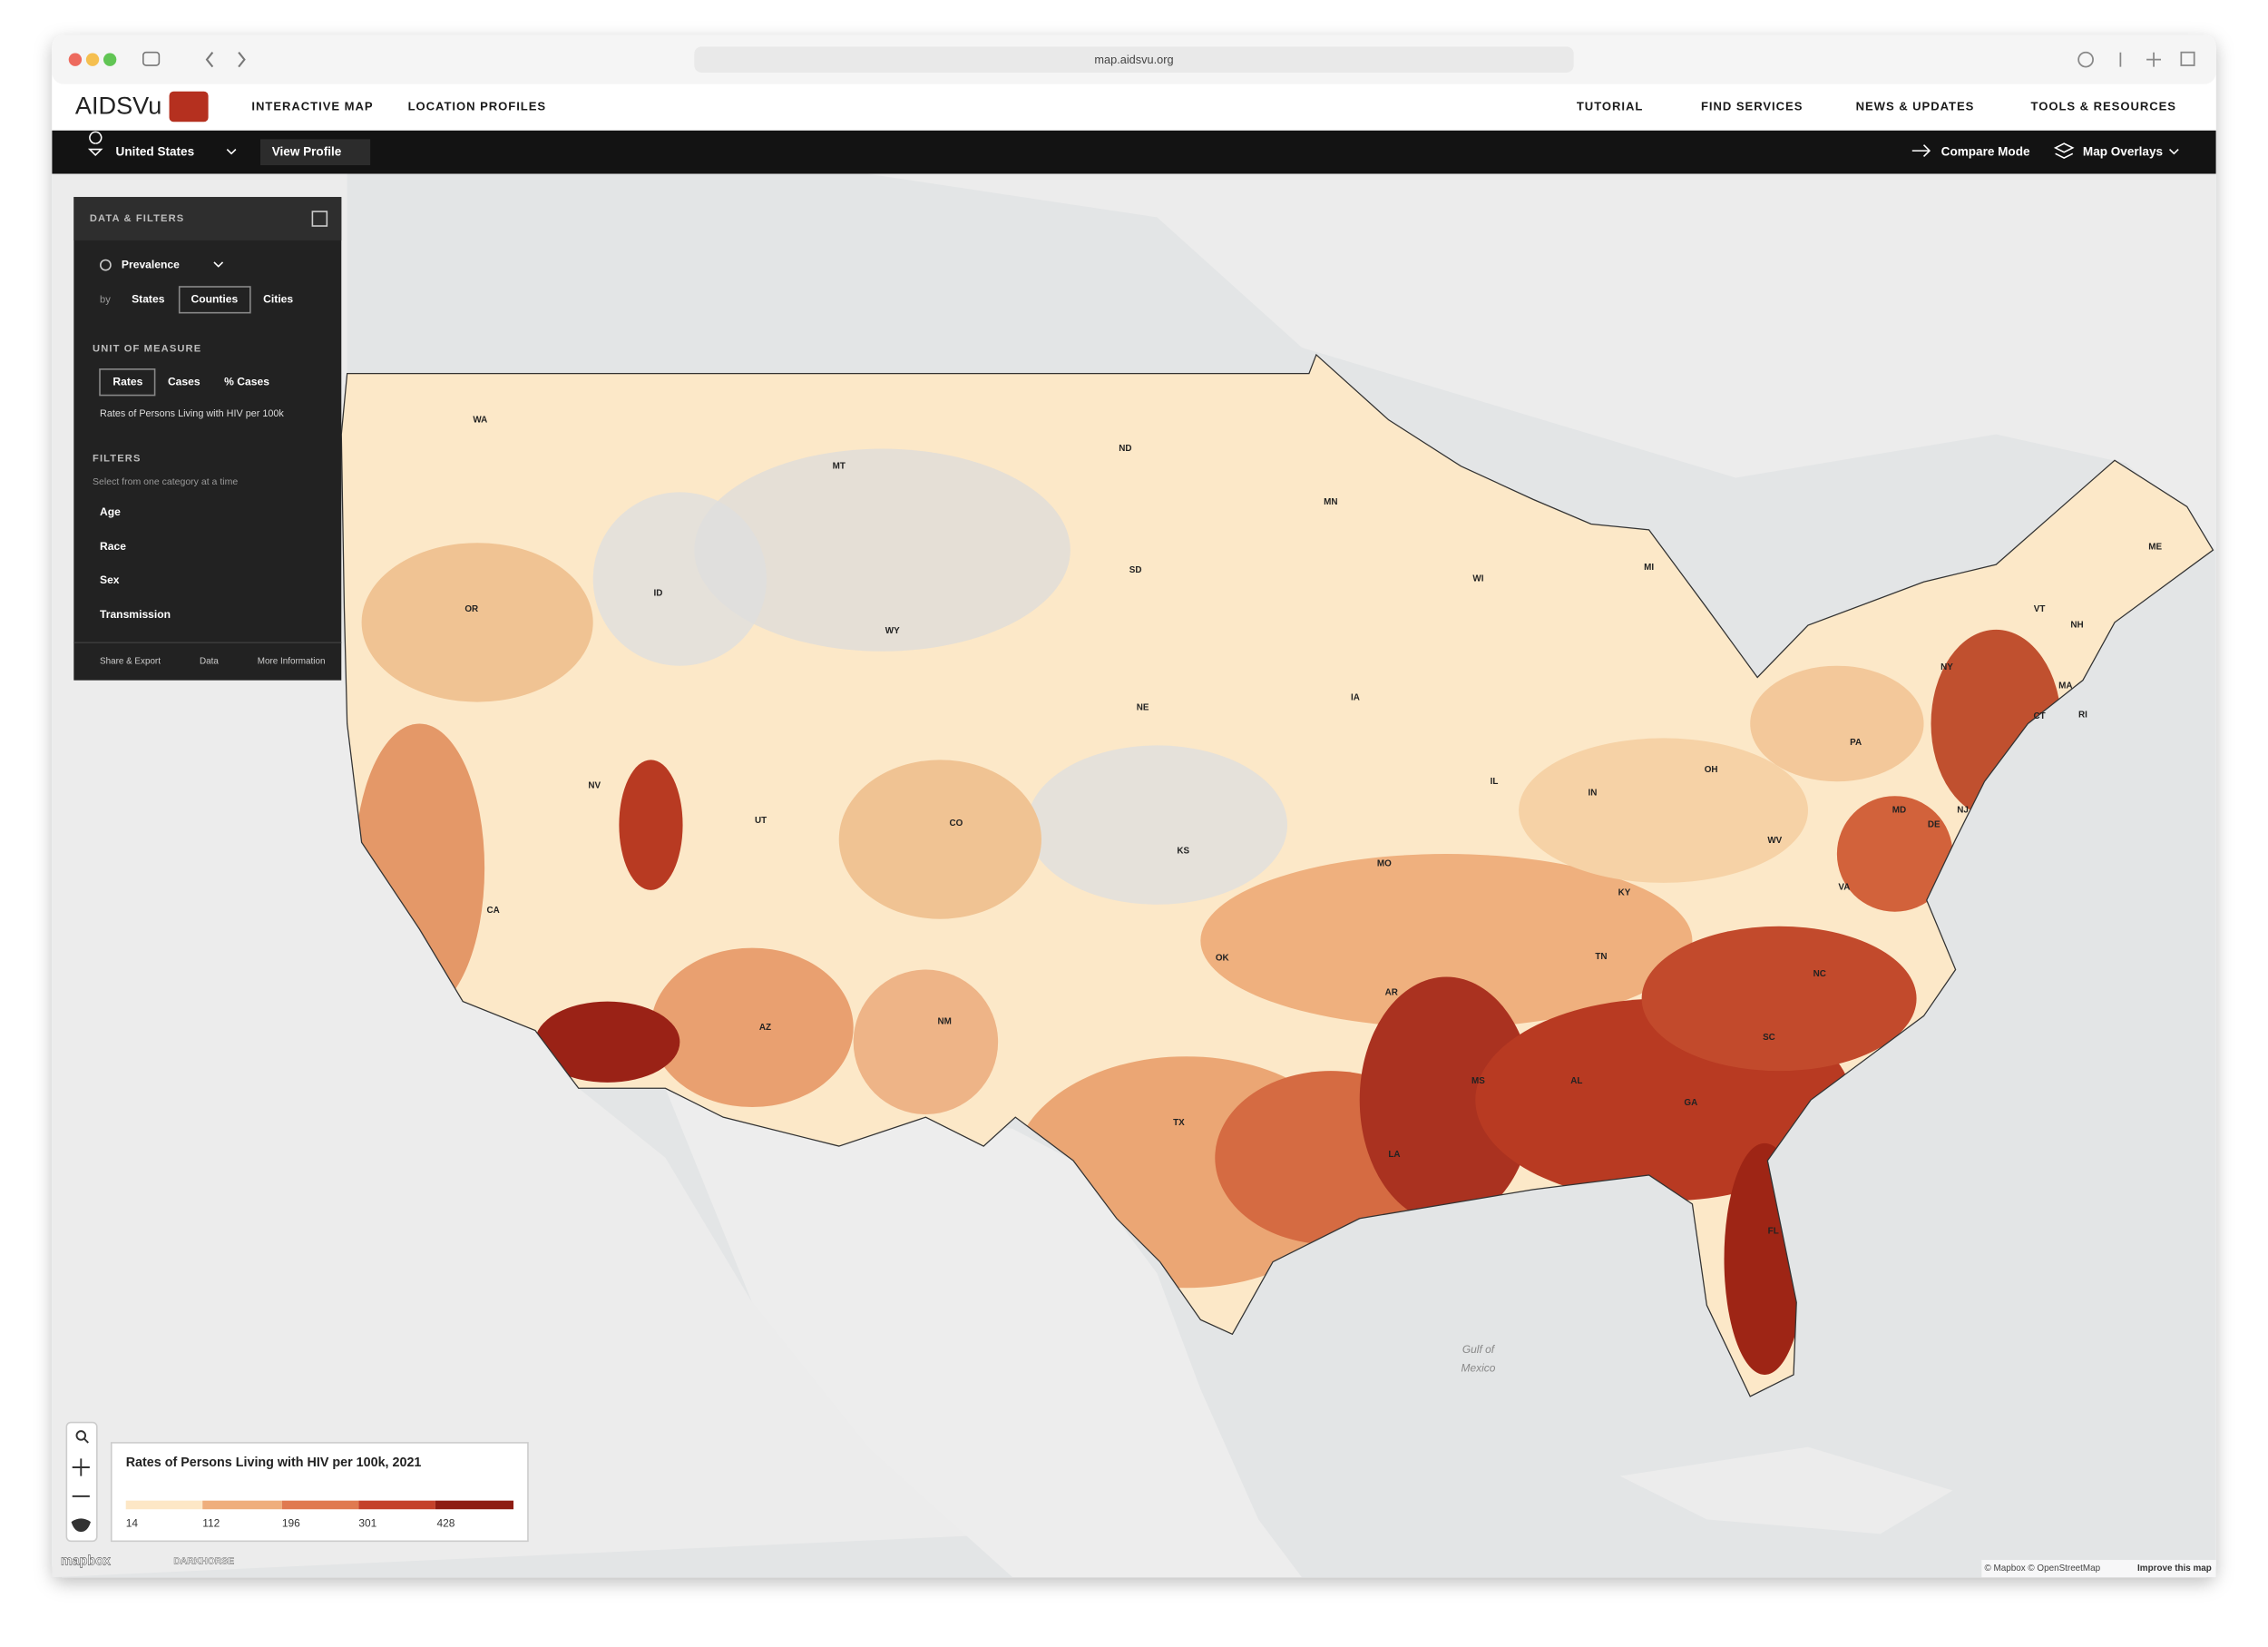  Describe the element at coordinates (1712, 770) in the screenshot. I see `state-label: OH` at that location.